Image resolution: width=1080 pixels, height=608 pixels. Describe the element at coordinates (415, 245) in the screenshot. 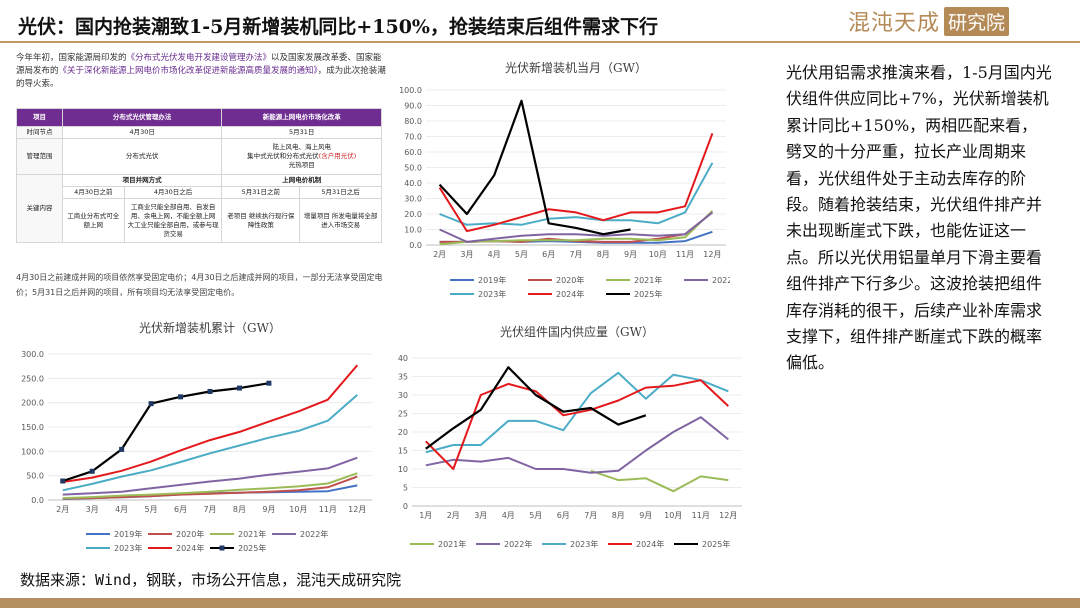

I see `y-tick-label: 0.0` at that location.